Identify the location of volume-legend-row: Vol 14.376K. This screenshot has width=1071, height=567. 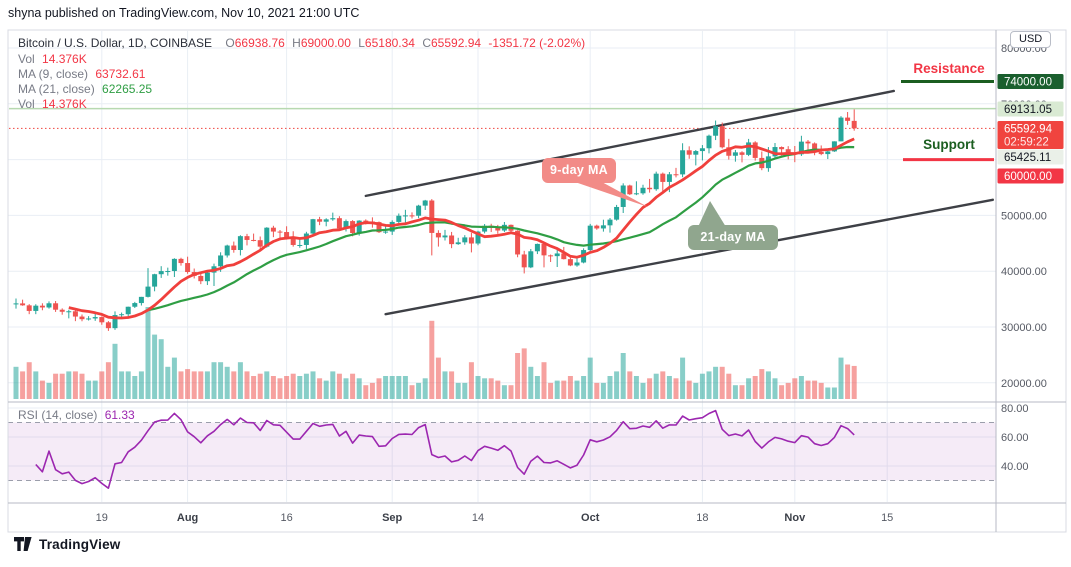
(52, 59).